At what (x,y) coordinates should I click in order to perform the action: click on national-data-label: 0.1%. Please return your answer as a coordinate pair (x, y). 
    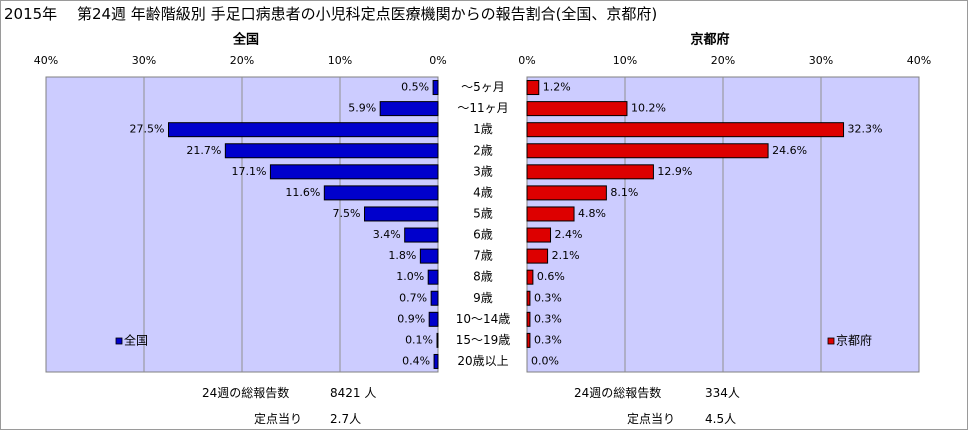
    Looking at the image, I should click on (419, 339).